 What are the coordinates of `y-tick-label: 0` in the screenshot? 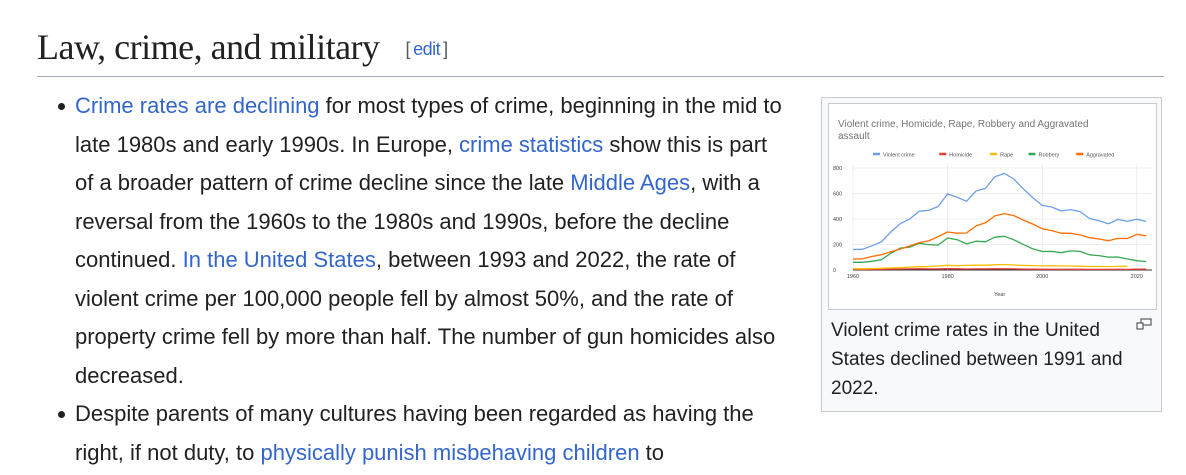 It's located at (834, 271).